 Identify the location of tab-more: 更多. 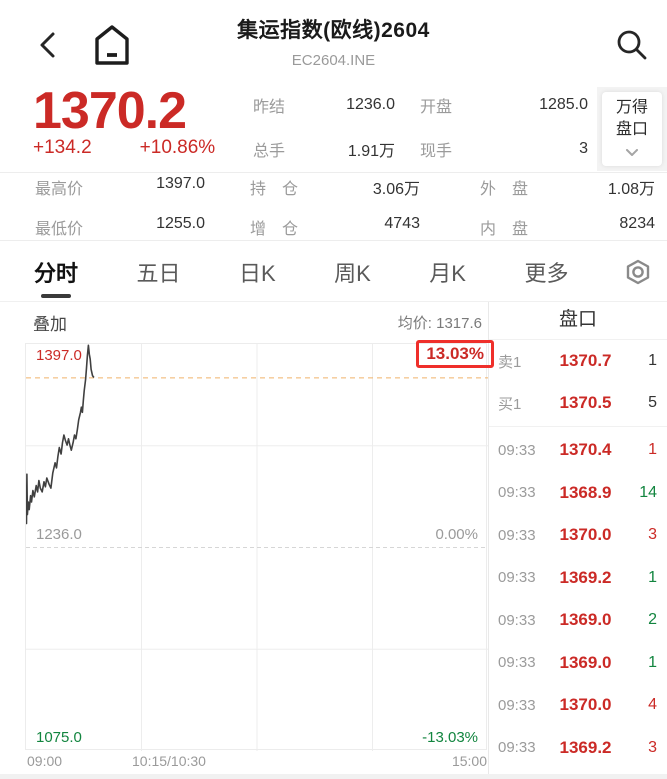
(546, 273).